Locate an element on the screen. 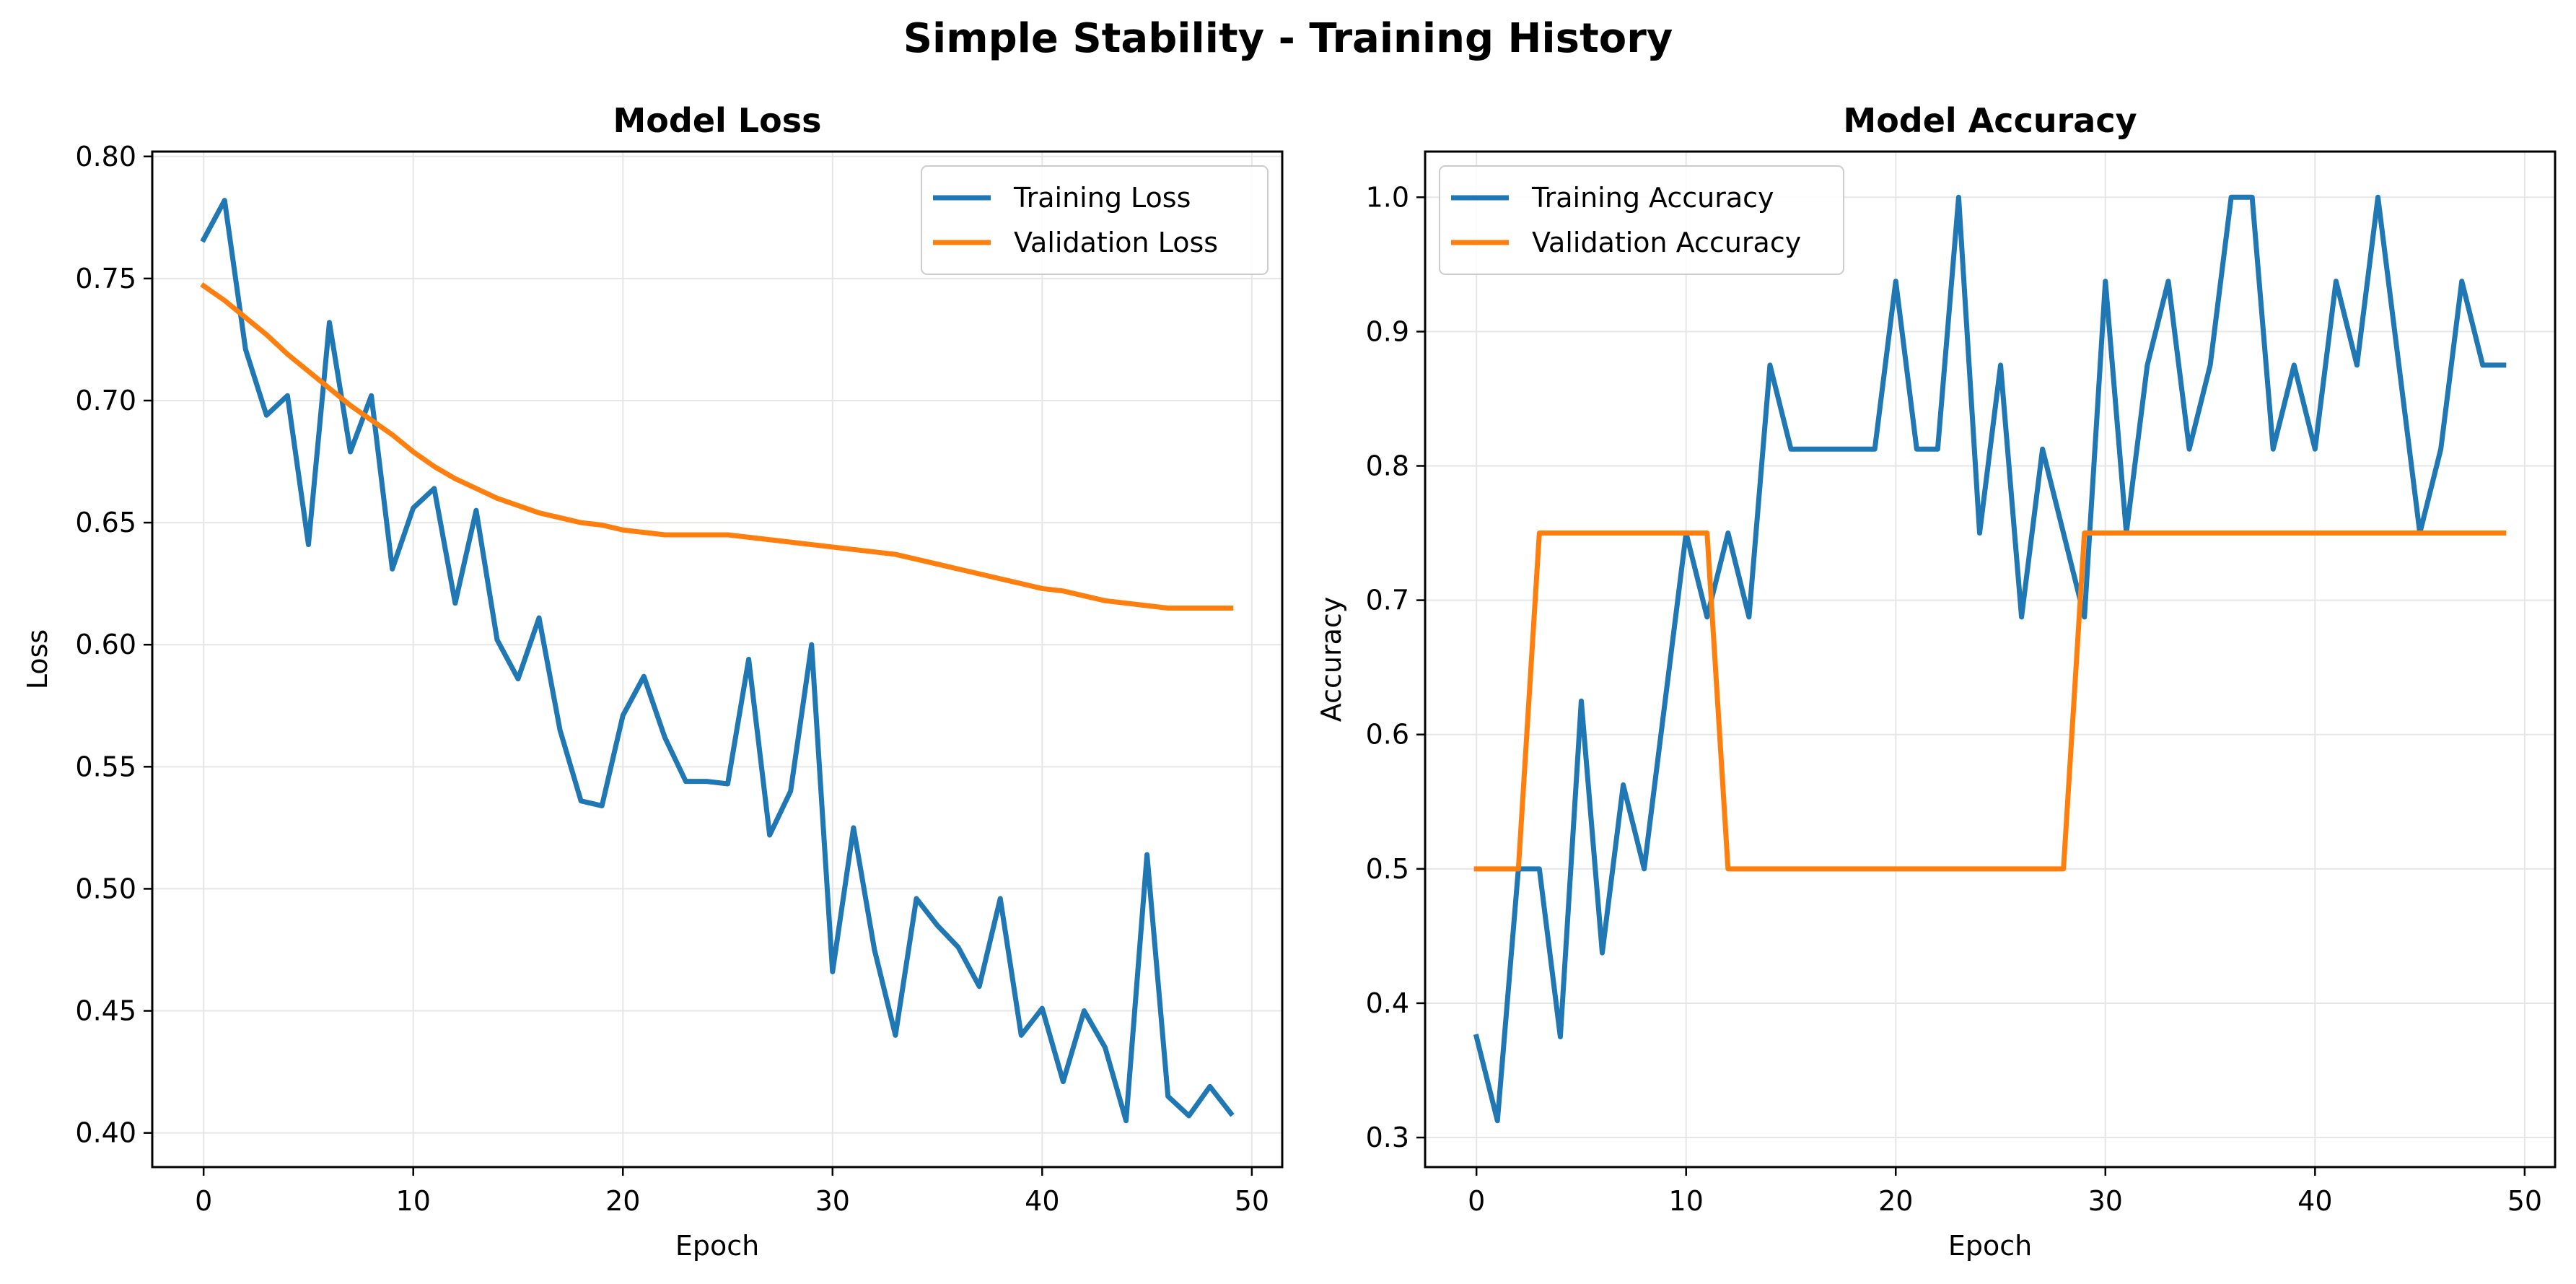 The height and width of the screenshot is (1284, 2576). loss-y-tick-label: 0.75 is located at coordinates (105, 278).